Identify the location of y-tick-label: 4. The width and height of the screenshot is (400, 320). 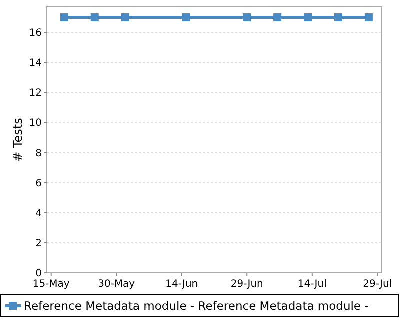
(39, 214).